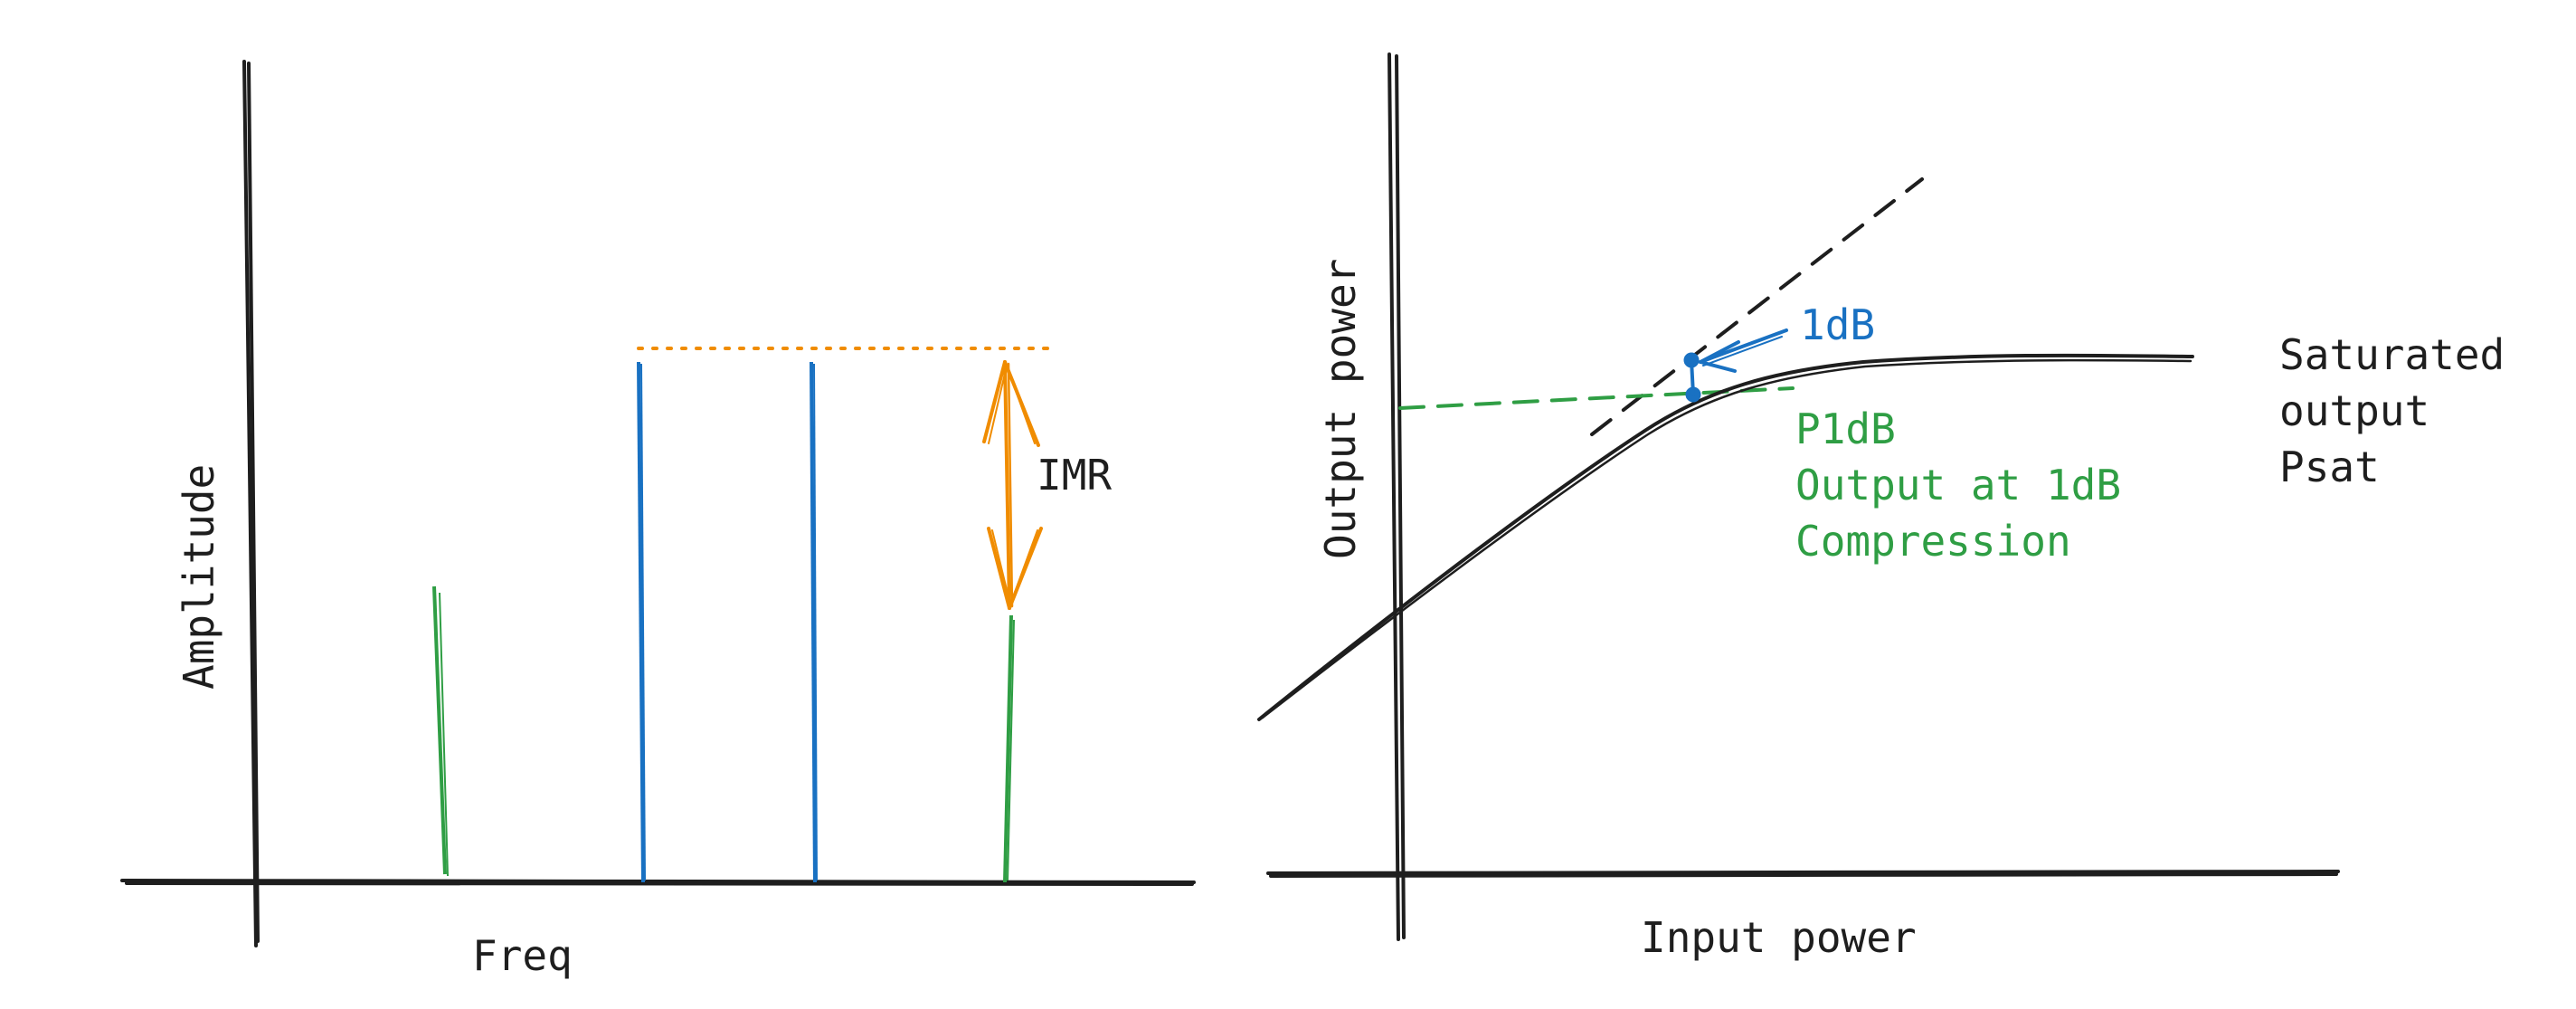 The width and height of the screenshot is (2576, 1009). Describe the element at coordinates (2392, 354) in the screenshot. I see `psat-label-line-1: Saturated` at that location.